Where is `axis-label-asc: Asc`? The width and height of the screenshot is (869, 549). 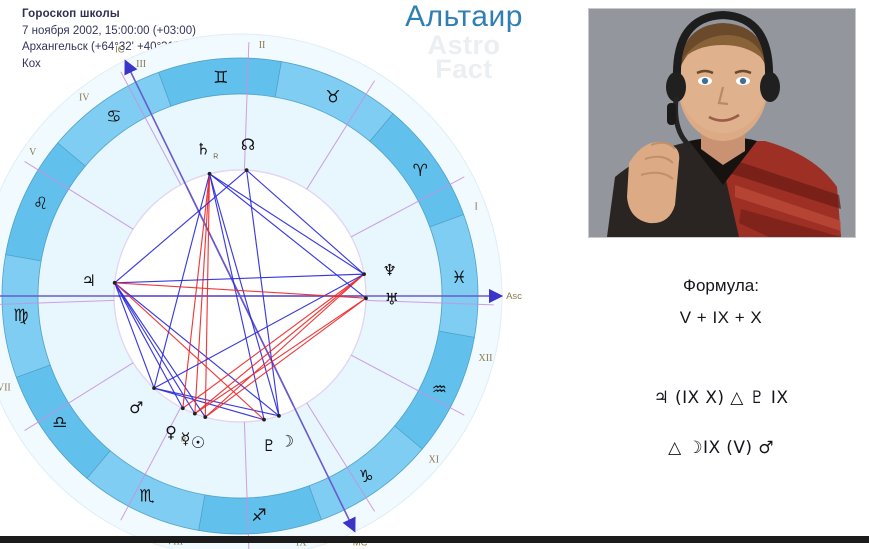 axis-label-asc: Asc is located at coordinates (514, 296).